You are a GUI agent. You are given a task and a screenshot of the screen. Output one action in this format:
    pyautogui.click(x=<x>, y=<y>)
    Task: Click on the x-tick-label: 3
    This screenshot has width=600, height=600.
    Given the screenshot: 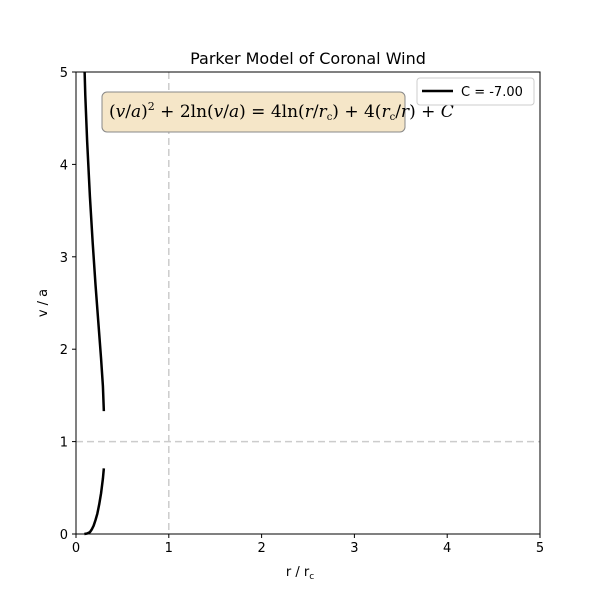 What is the action you would take?
    pyautogui.click(x=354, y=548)
    